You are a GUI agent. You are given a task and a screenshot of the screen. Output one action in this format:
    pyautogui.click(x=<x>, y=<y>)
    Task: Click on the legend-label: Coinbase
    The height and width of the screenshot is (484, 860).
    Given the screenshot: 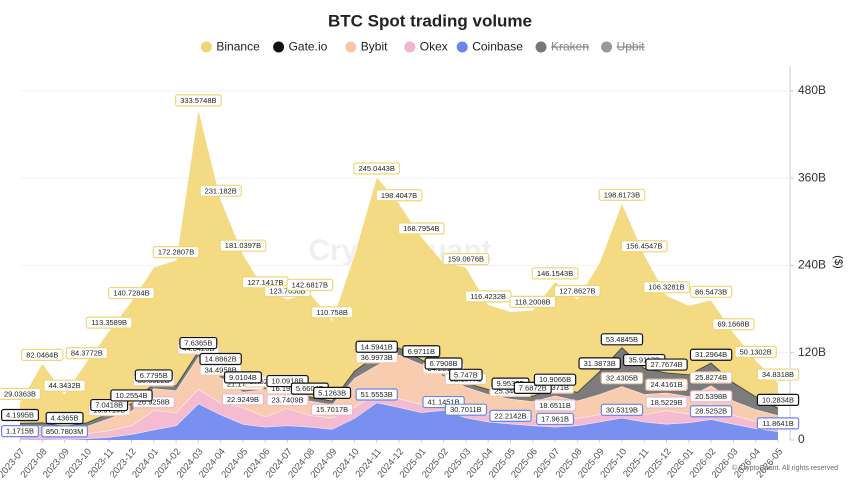 What is the action you would take?
    pyautogui.click(x=497, y=47)
    